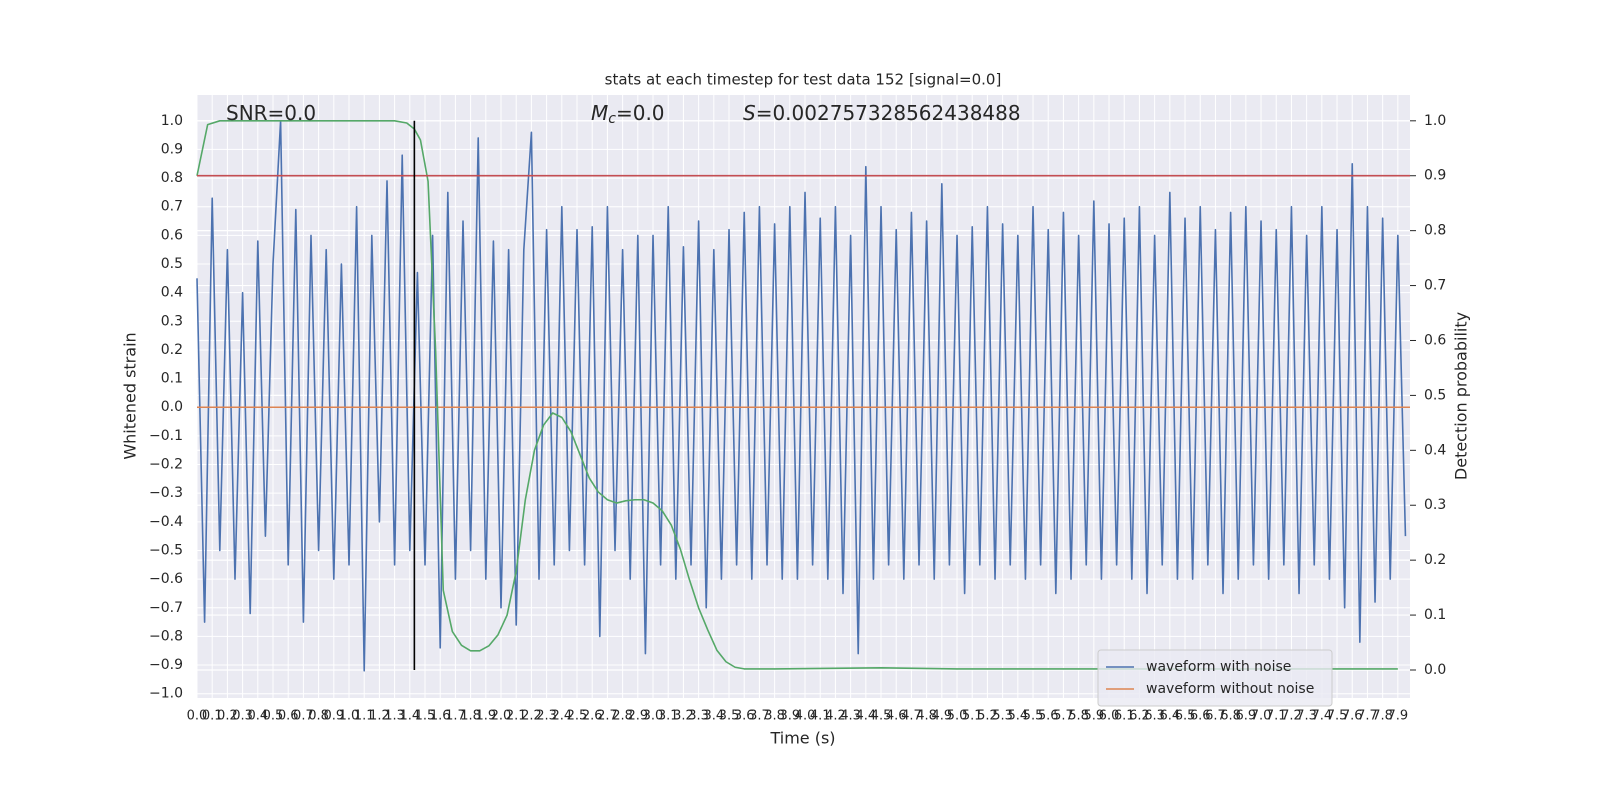  Describe the element at coordinates (166, 608) in the screenshot. I see `y-tick-label: −0.7` at that location.